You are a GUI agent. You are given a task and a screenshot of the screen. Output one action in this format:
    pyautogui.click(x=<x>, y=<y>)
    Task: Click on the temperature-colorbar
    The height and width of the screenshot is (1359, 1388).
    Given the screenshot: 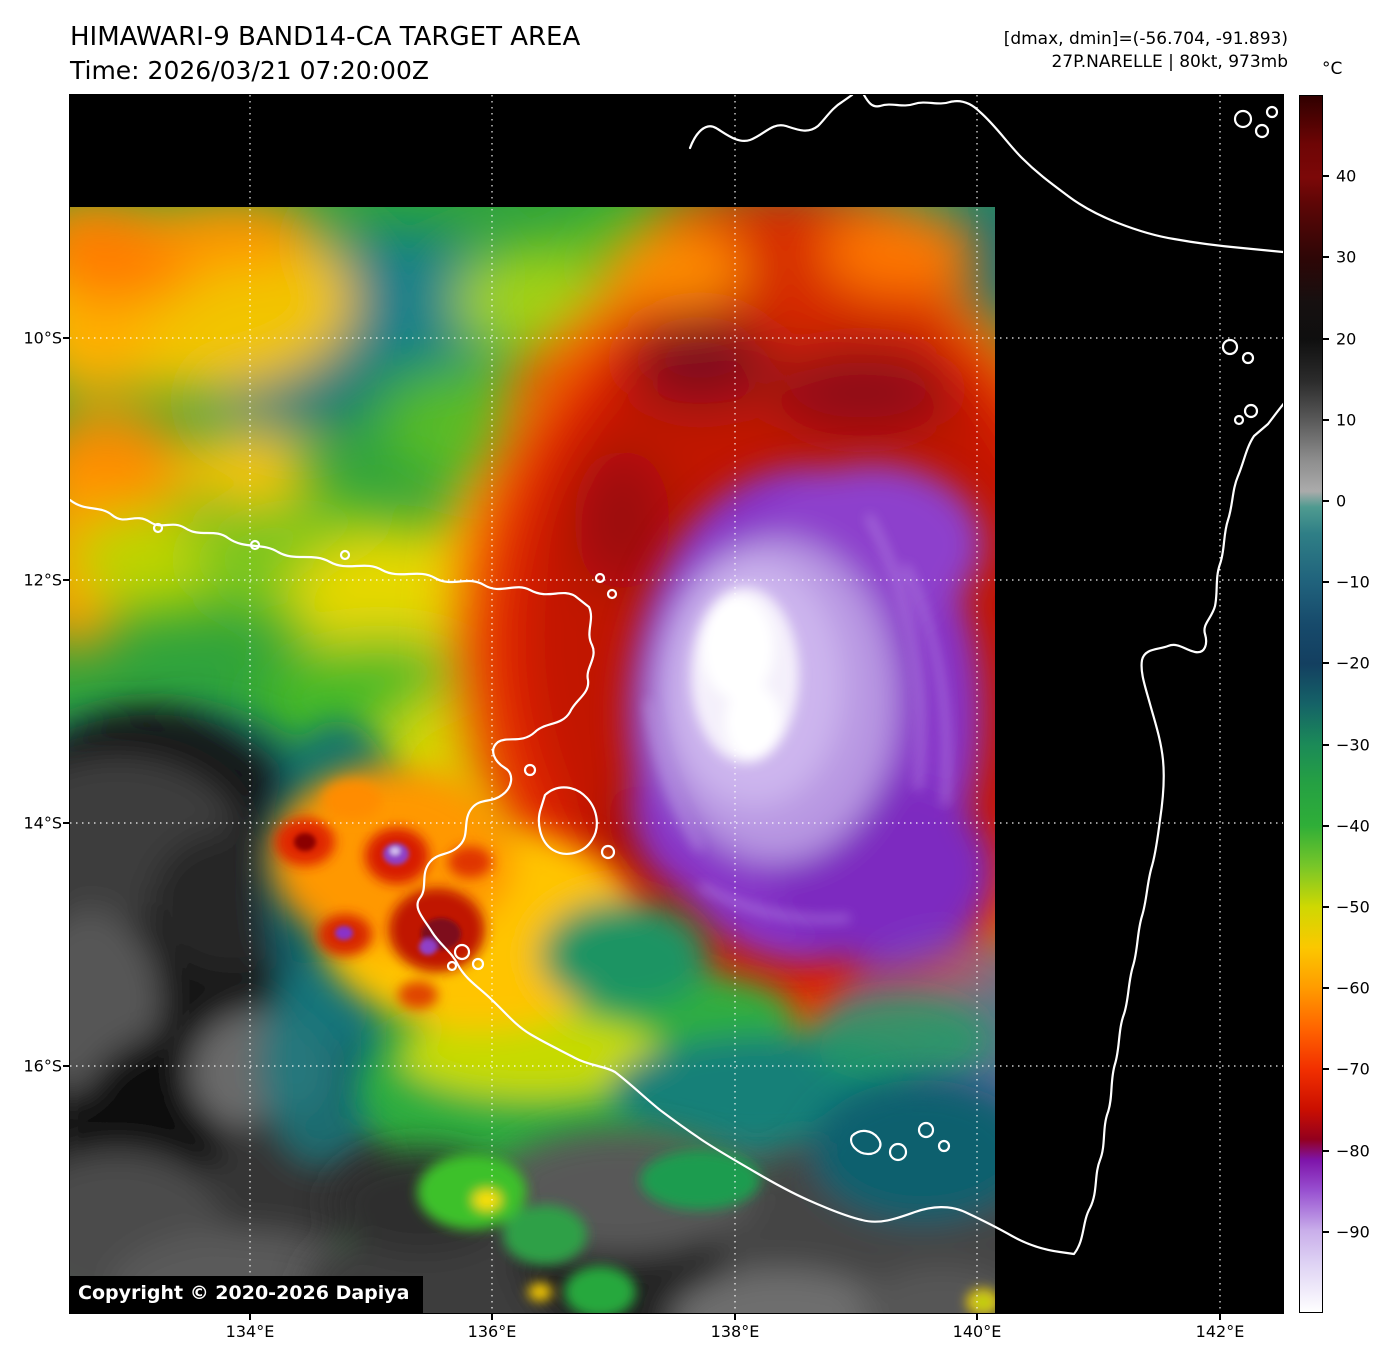 What is the action you would take?
    pyautogui.click(x=1311, y=704)
    